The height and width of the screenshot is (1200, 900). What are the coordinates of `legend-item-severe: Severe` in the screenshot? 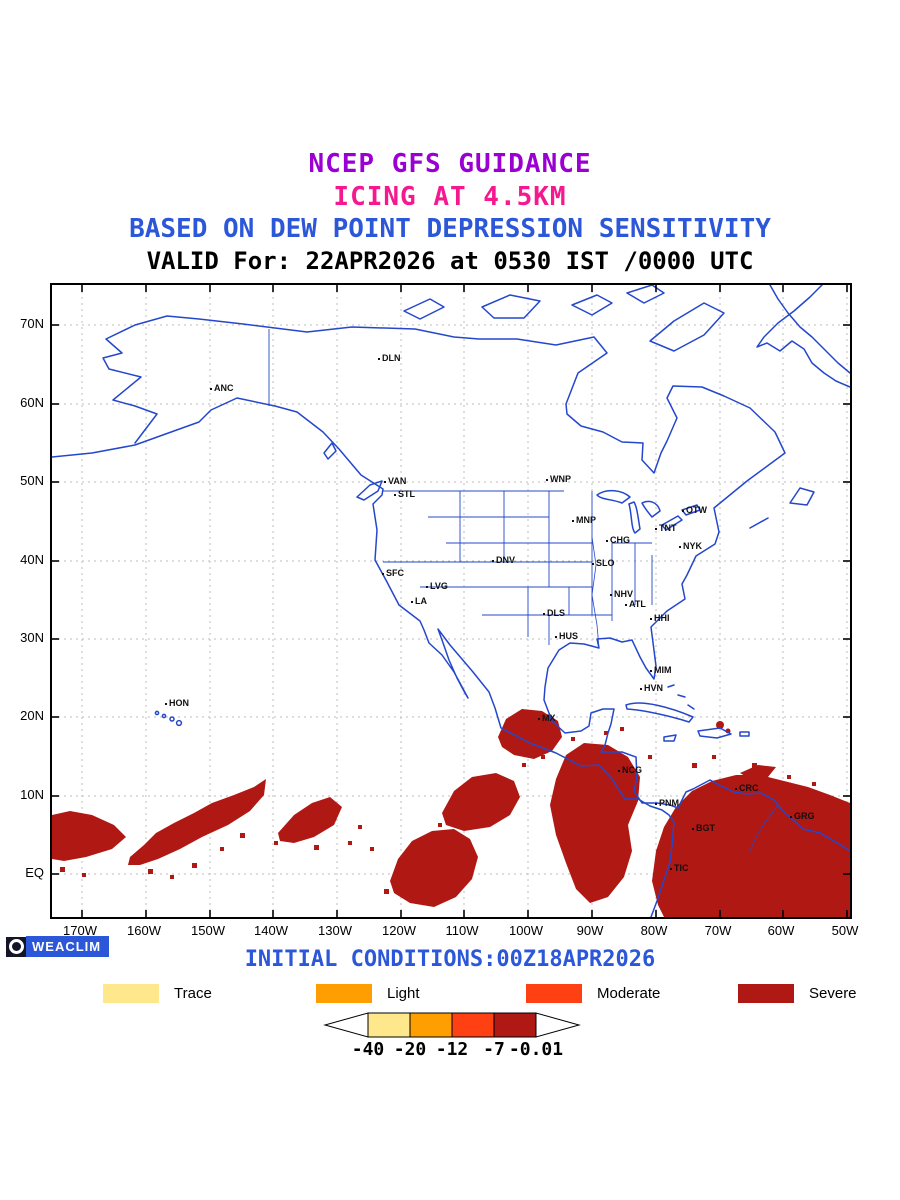 It's located at (797, 993).